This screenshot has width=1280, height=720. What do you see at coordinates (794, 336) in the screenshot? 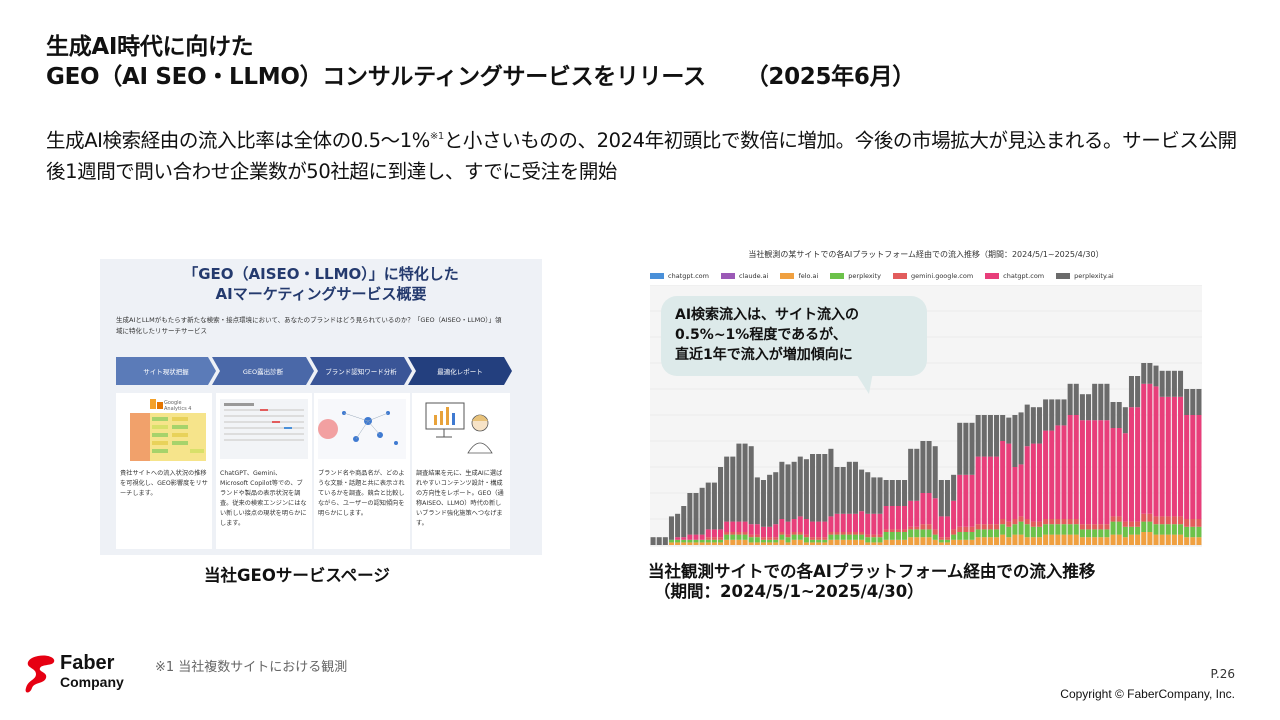
I see `callout-bubble` at bounding box center [794, 336].